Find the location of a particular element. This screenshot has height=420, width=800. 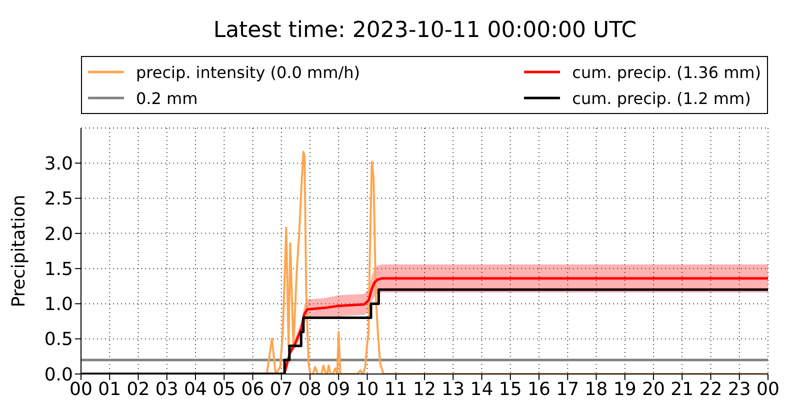

y-tick-label: 3.0 is located at coordinates (58, 164).